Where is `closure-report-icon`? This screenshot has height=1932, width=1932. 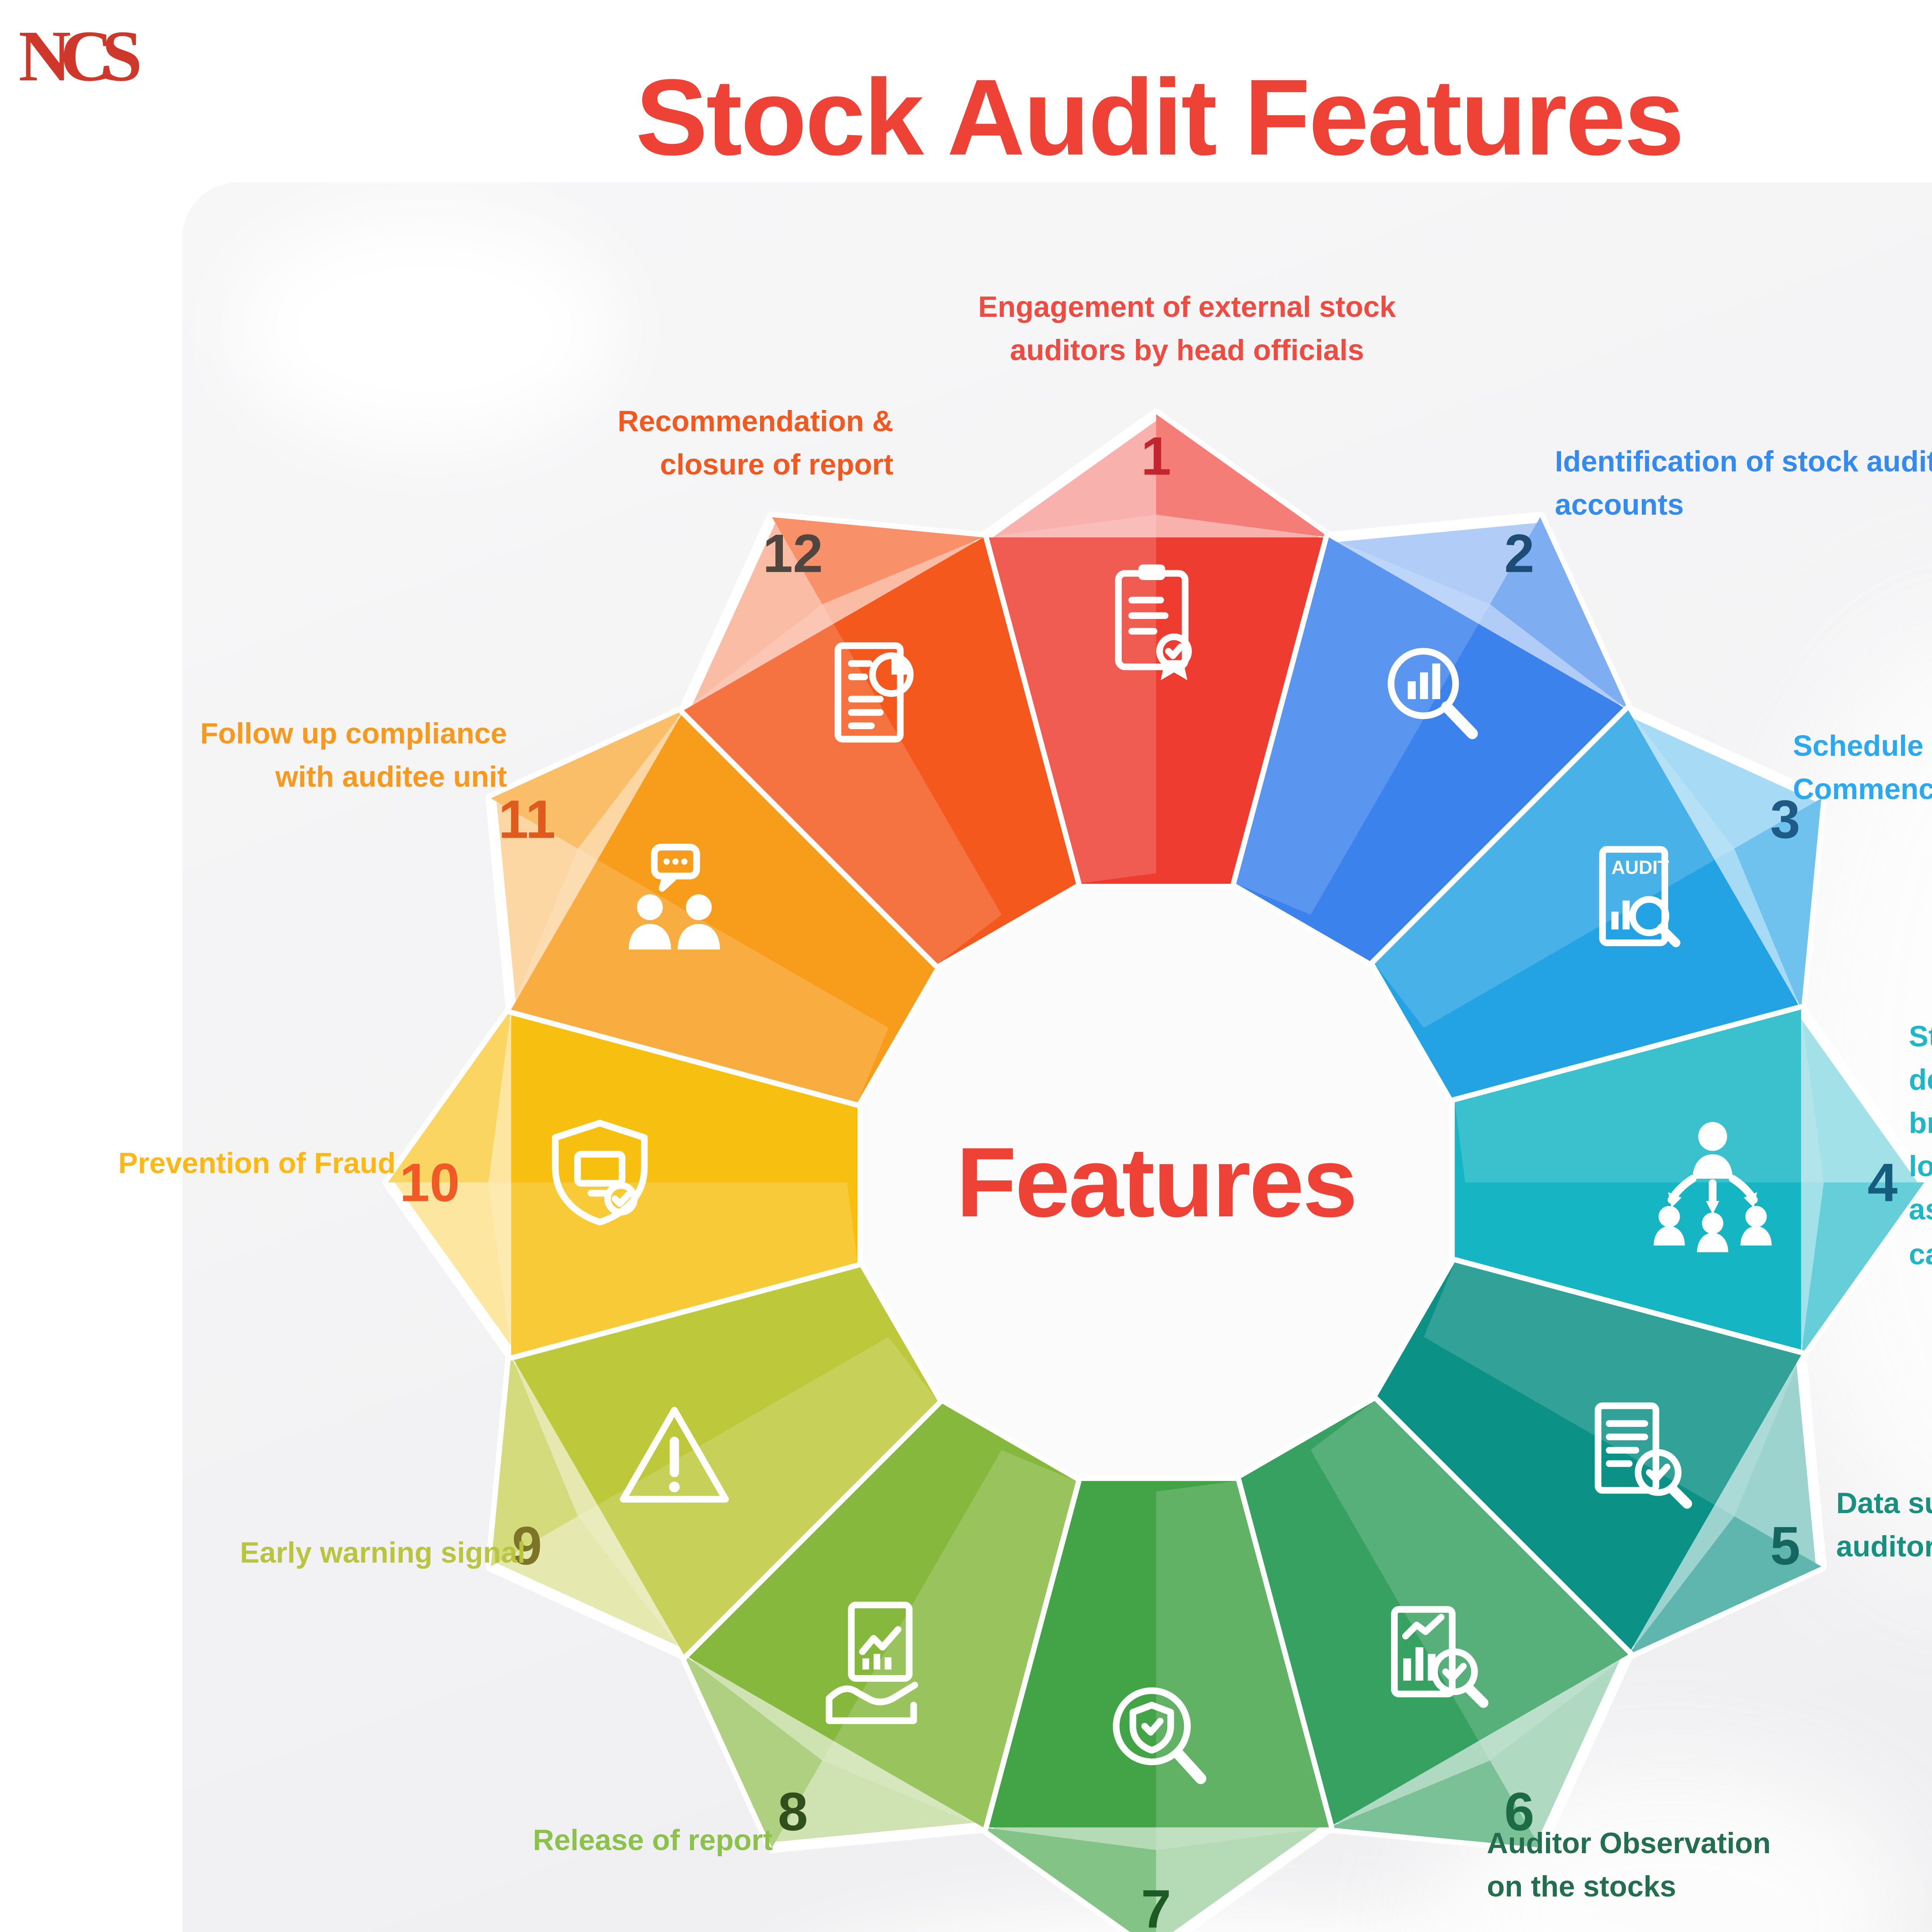 closure-report-icon is located at coordinates (875, 692).